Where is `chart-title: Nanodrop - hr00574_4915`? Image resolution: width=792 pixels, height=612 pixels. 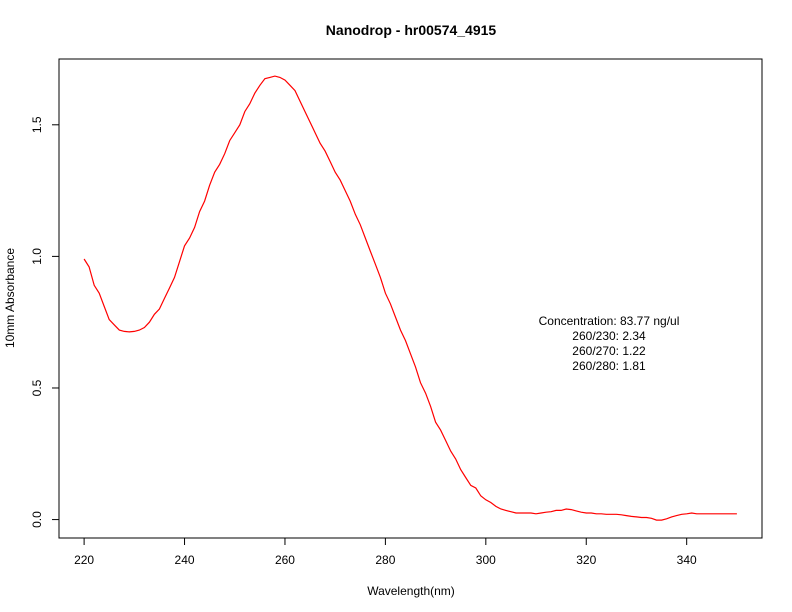 chart-title: Nanodrop - hr00574_4915 is located at coordinates (411, 30).